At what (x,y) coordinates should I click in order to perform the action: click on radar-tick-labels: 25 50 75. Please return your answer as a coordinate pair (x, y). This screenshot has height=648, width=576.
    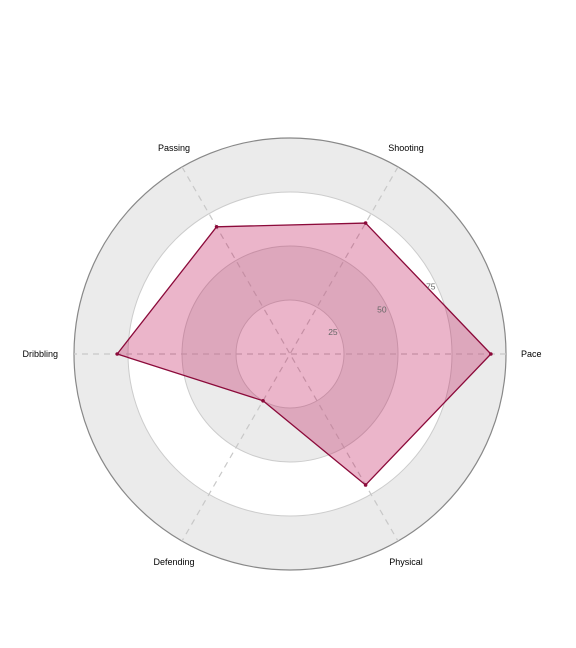
    Looking at the image, I should click on (382, 310).